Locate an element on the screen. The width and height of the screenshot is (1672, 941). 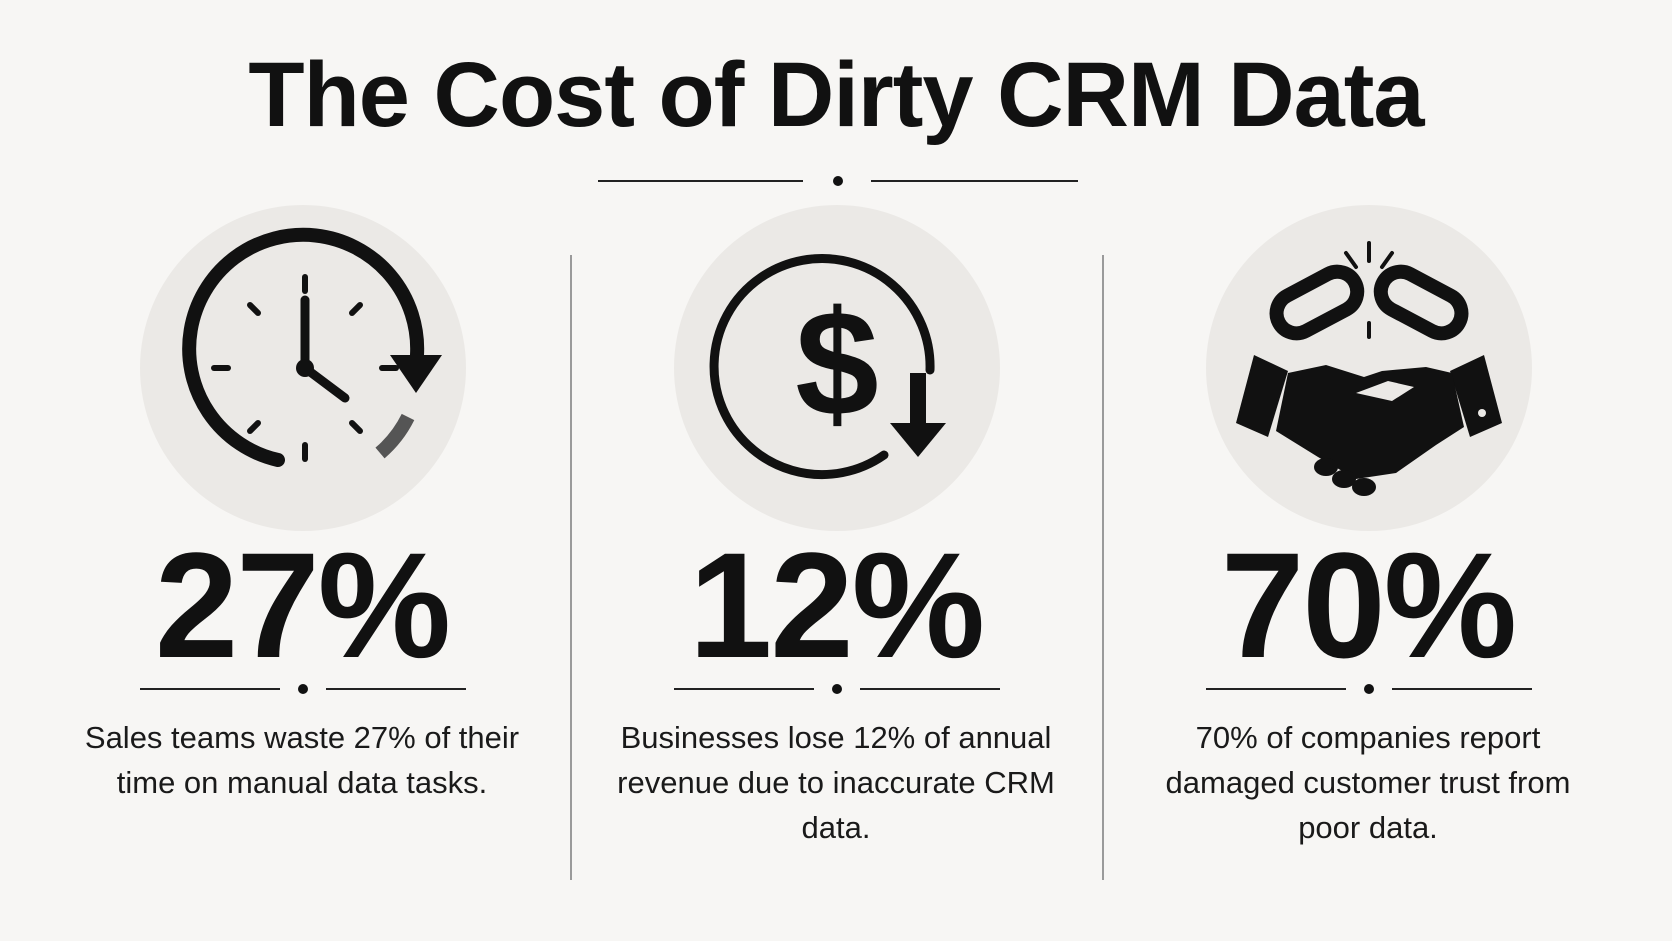
title-divider is located at coordinates (838, 181).